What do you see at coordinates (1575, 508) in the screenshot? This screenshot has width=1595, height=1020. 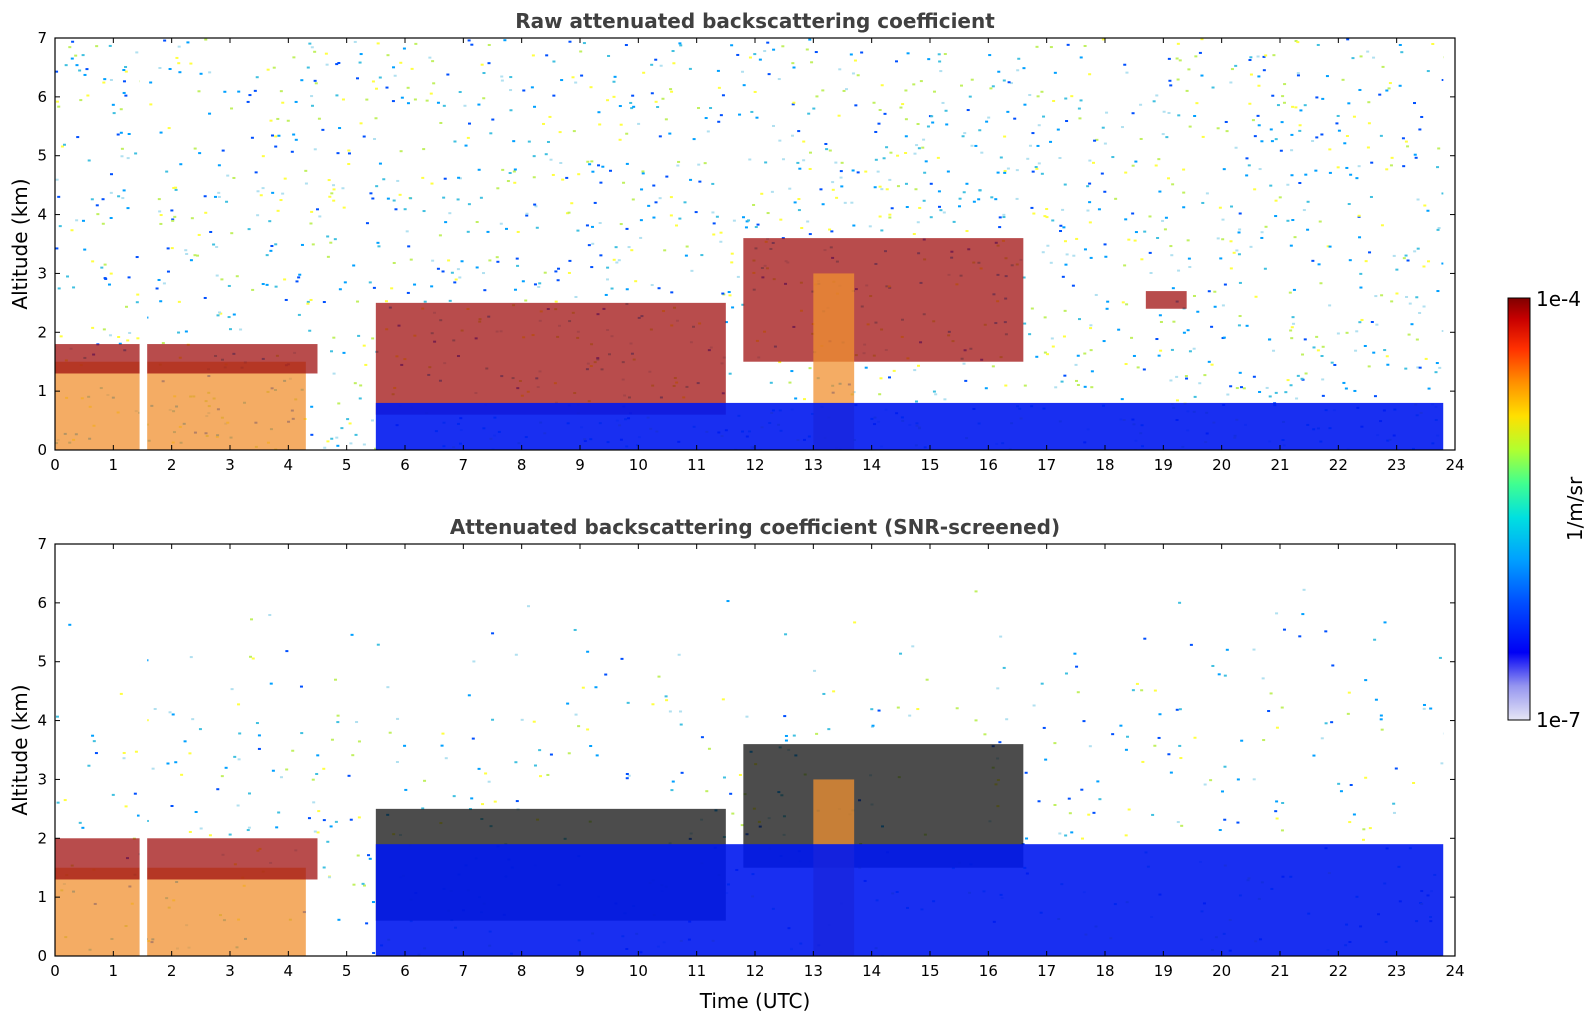 I see `colorbar-unit-label: 1/m/sr` at bounding box center [1575, 508].